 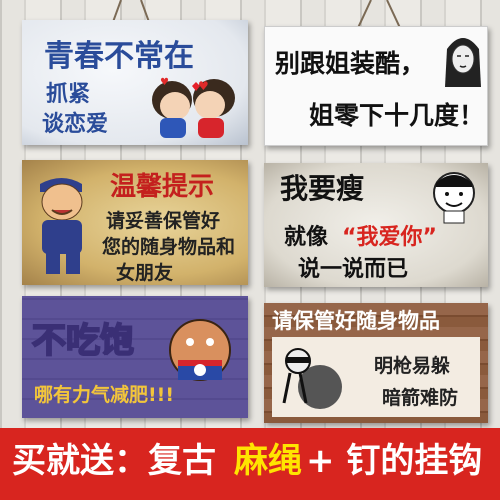 What do you see at coordinates (163, 221) in the screenshot?
I see `sign-reminder-line2: 请妥善保管好` at bounding box center [163, 221].